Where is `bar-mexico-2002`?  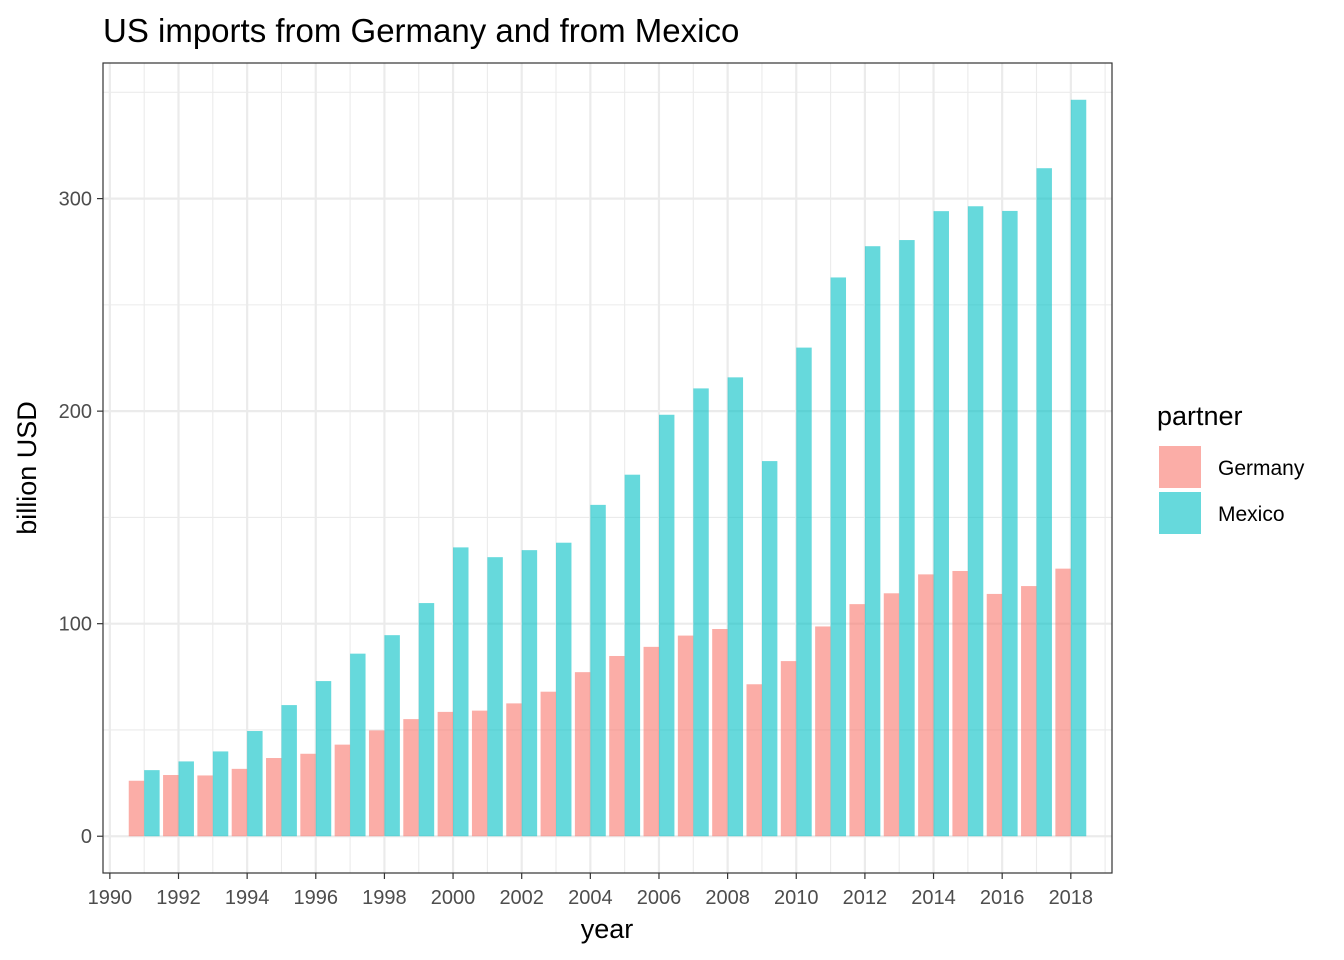
bar-mexico-2002 is located at coordinates (529, 693).